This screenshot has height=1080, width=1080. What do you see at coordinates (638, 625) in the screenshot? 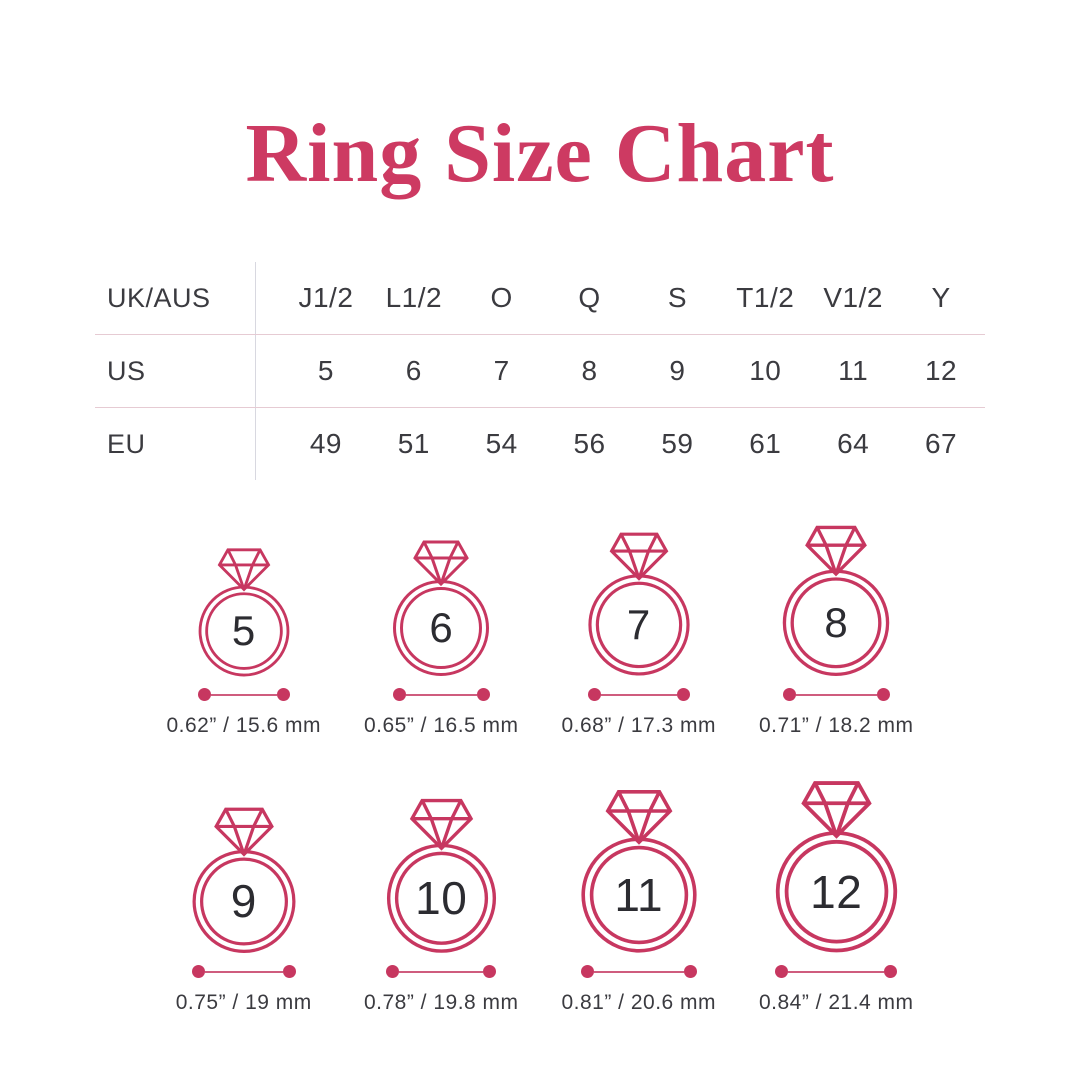
I see `ring-us-size: 7` at bounding box center [638, 625].